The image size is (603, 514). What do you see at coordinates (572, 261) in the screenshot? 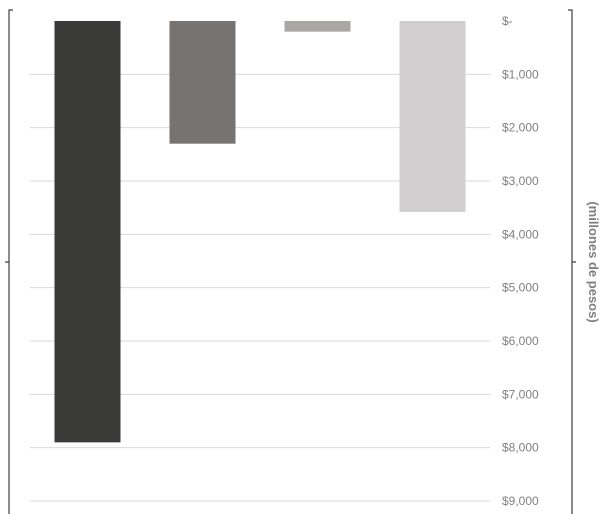
I see `right-bracket` at bounding box center [572, 261].